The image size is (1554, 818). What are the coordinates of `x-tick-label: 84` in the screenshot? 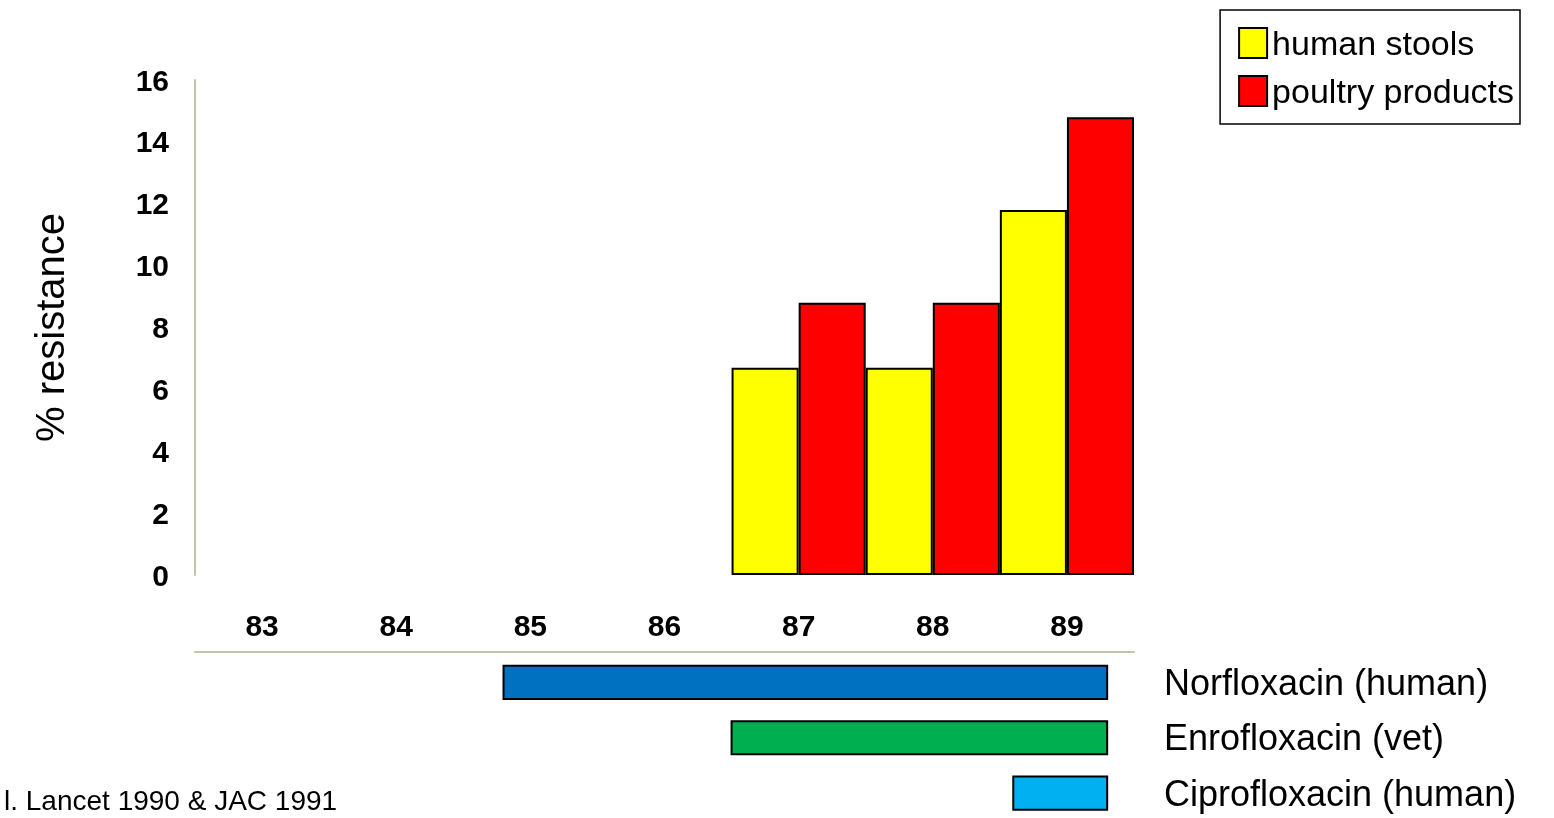 It's located at (396, 625).